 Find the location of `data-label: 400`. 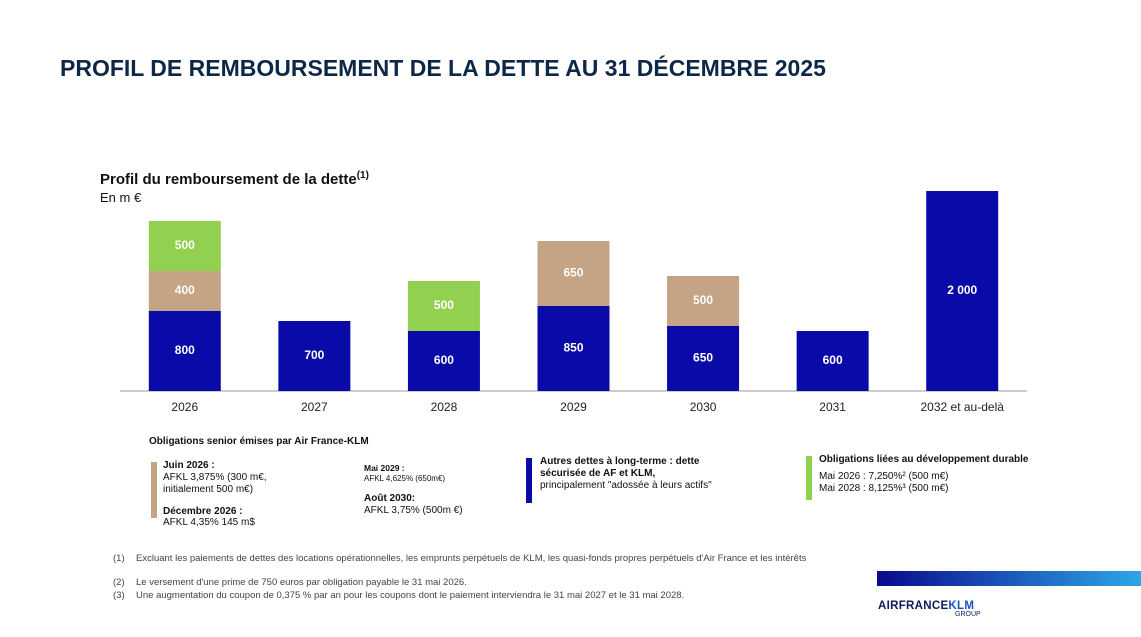

data-label: 400 is located at coordinates (185, 290).